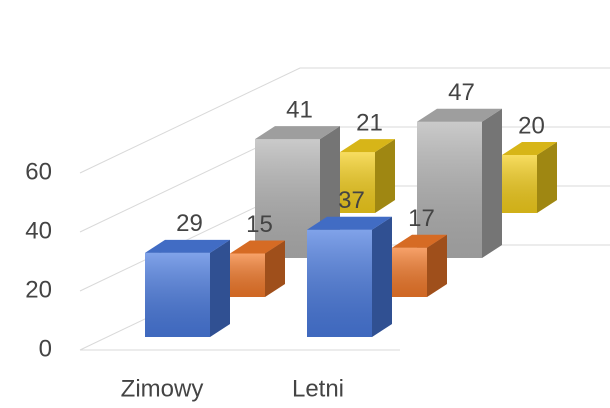 This screenshot has height=408, width=610. What do you see at coordinates (421, 218) in the screenshot?
I see `data-label: 17` at bounding box center [421, 218].